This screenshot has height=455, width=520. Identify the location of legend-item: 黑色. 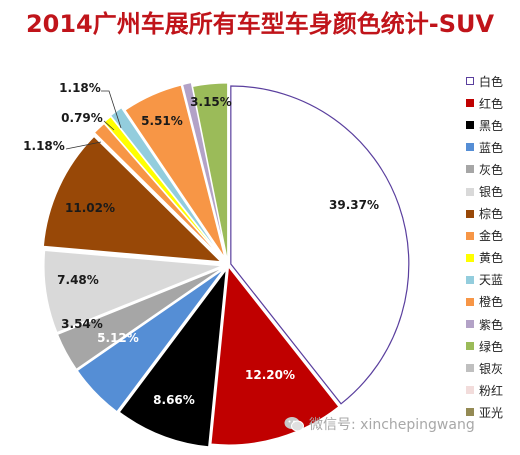
(493, 125).